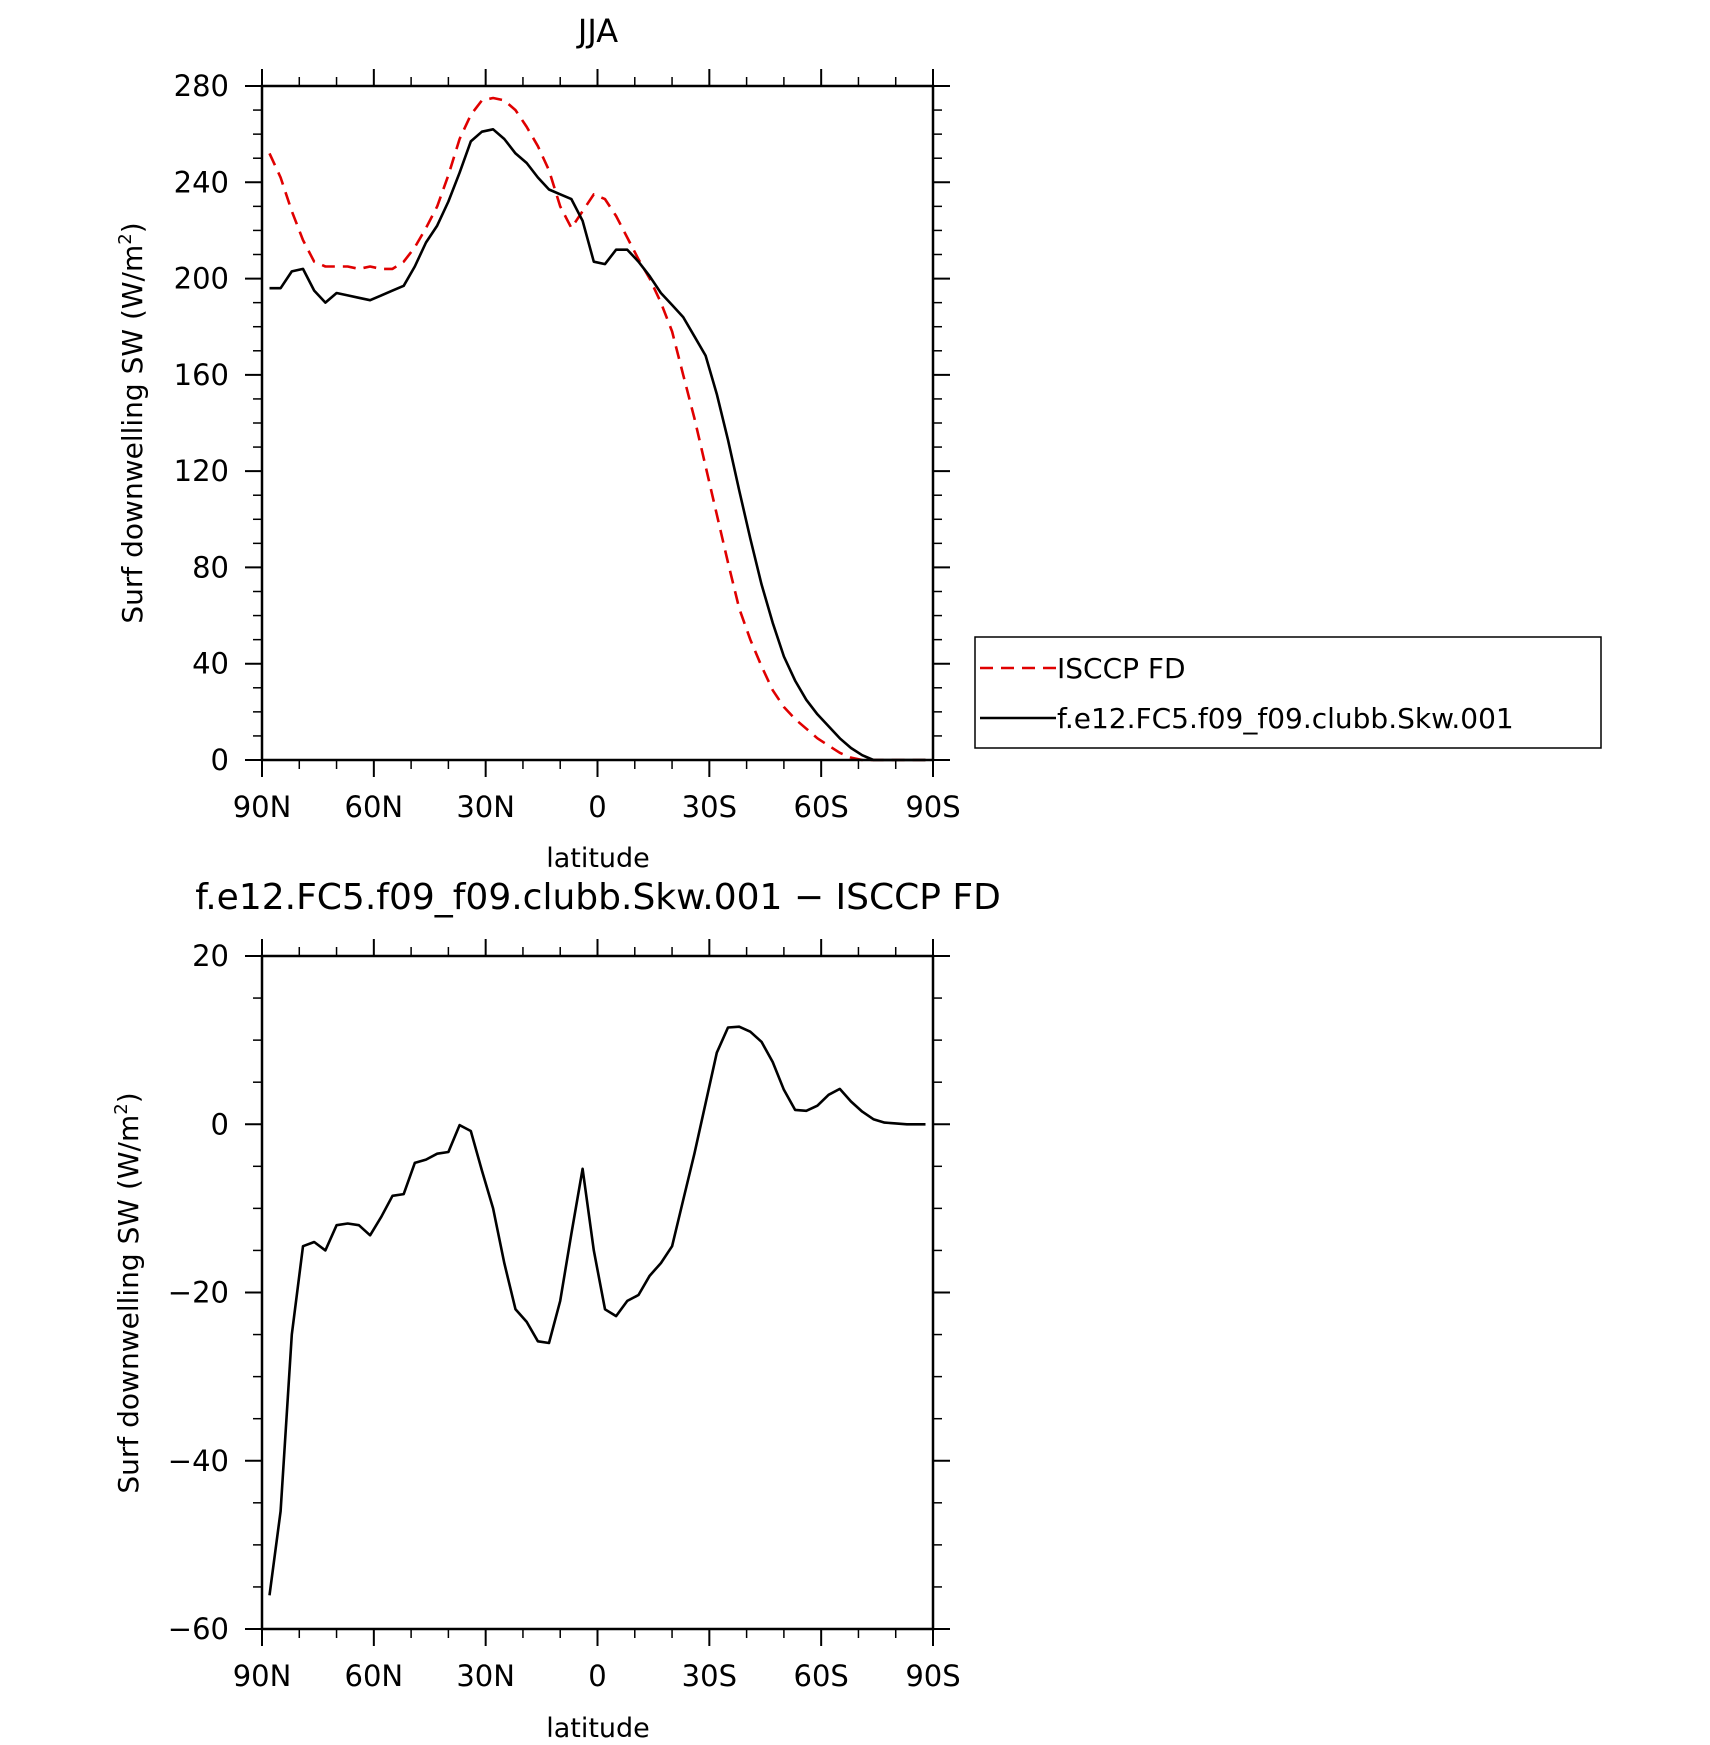 The height and width of the screenshot is (1745, 1710). Describe the element at coordinates (932, 1676) in the screenshot. I see `bottom-x-tick-label: 90S` at that location.